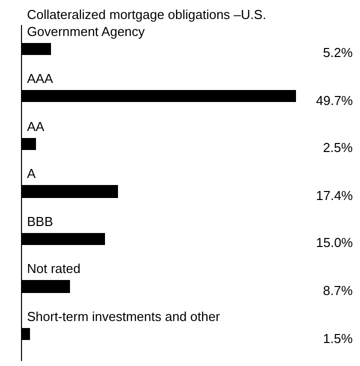 Image resolution: width=360 pixels, height=366 pixels. I want to click on data-label: 15.0%, so click(335, 242).